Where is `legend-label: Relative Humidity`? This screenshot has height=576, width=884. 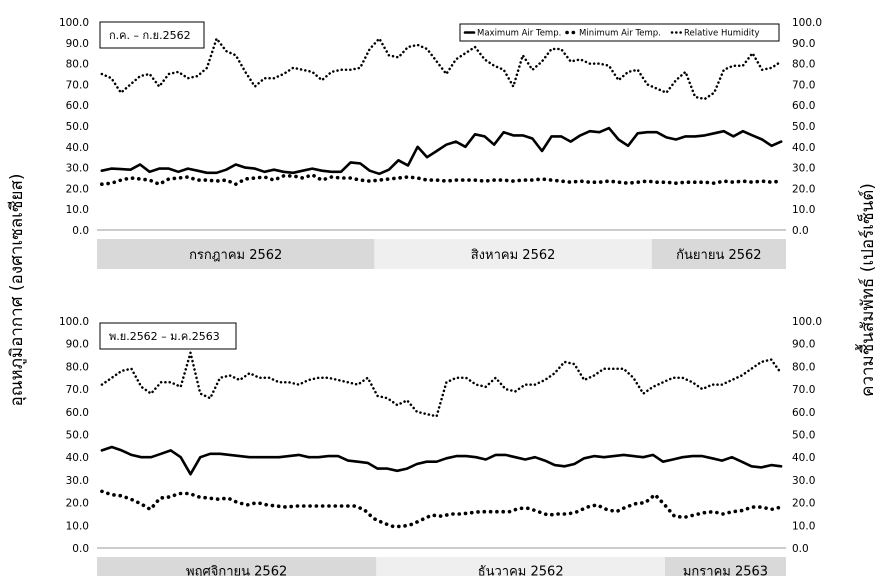 legend-label: Relative Humidity is located at coordinates (722, 34).